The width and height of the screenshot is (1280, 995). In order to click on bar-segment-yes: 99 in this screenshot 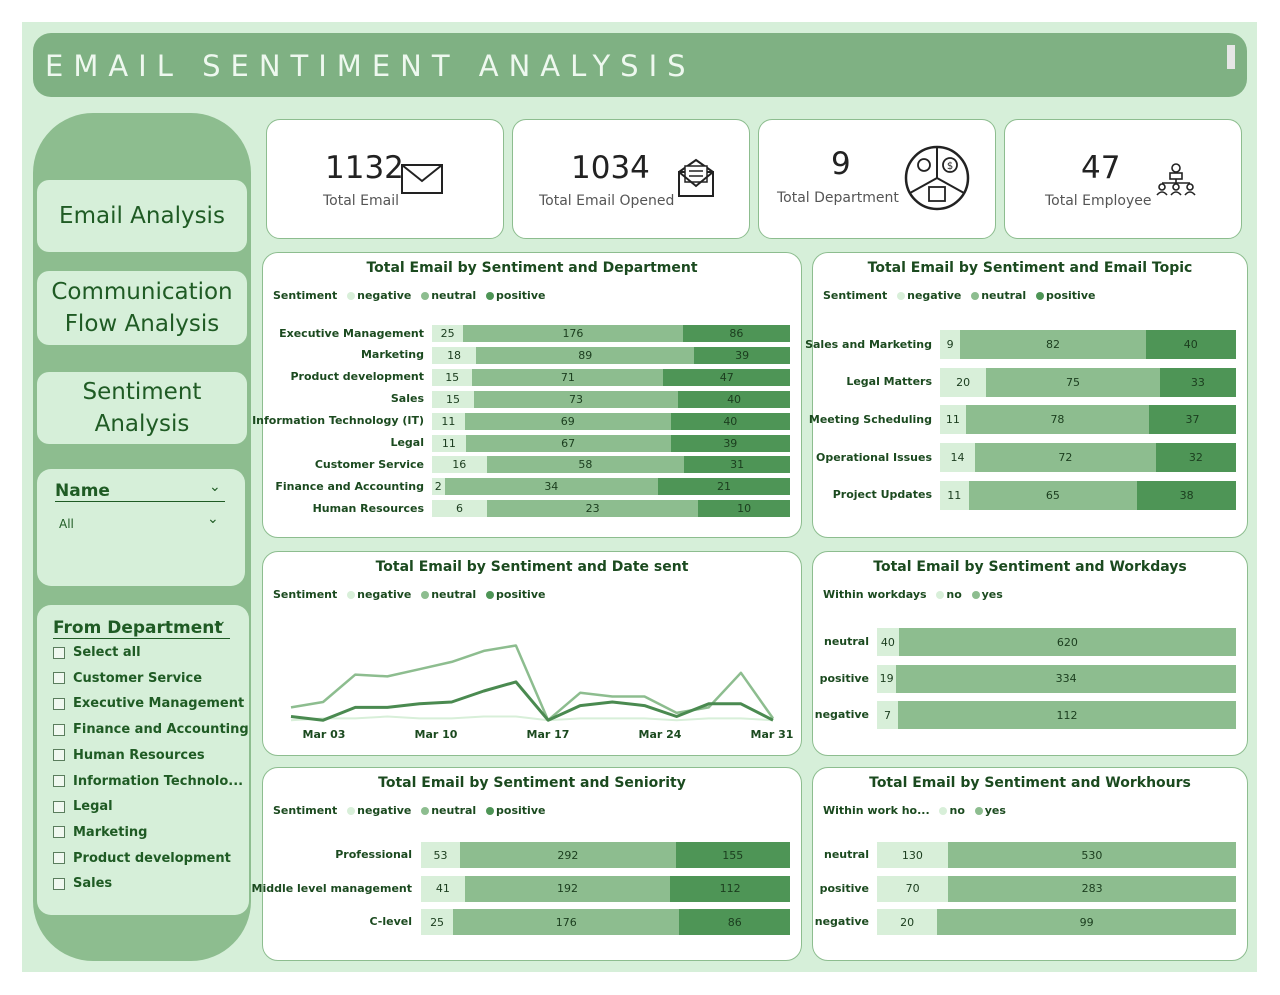, I will do `click(1086, 922)`.